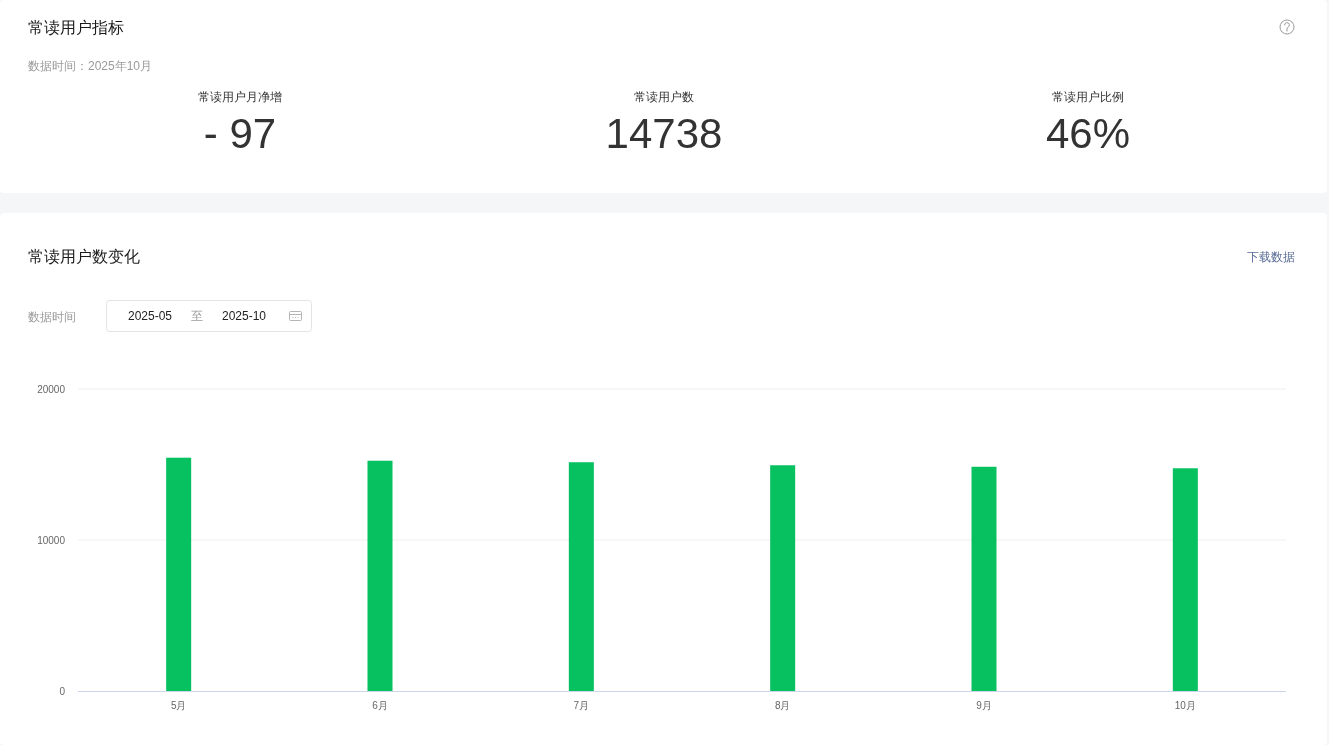 The width and height of the screenshot is (1329, 745). I want to click on subtitle: 数据时间：2025年10月, so click(90, 66).